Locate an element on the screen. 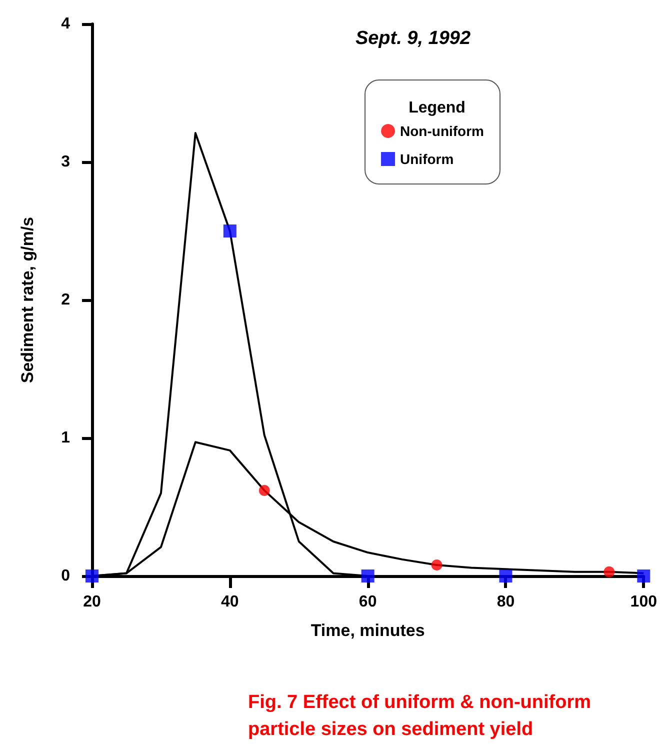 The image size is (660, 749). x-axis-title: Time, minutes is located at coordinates (367, 630).